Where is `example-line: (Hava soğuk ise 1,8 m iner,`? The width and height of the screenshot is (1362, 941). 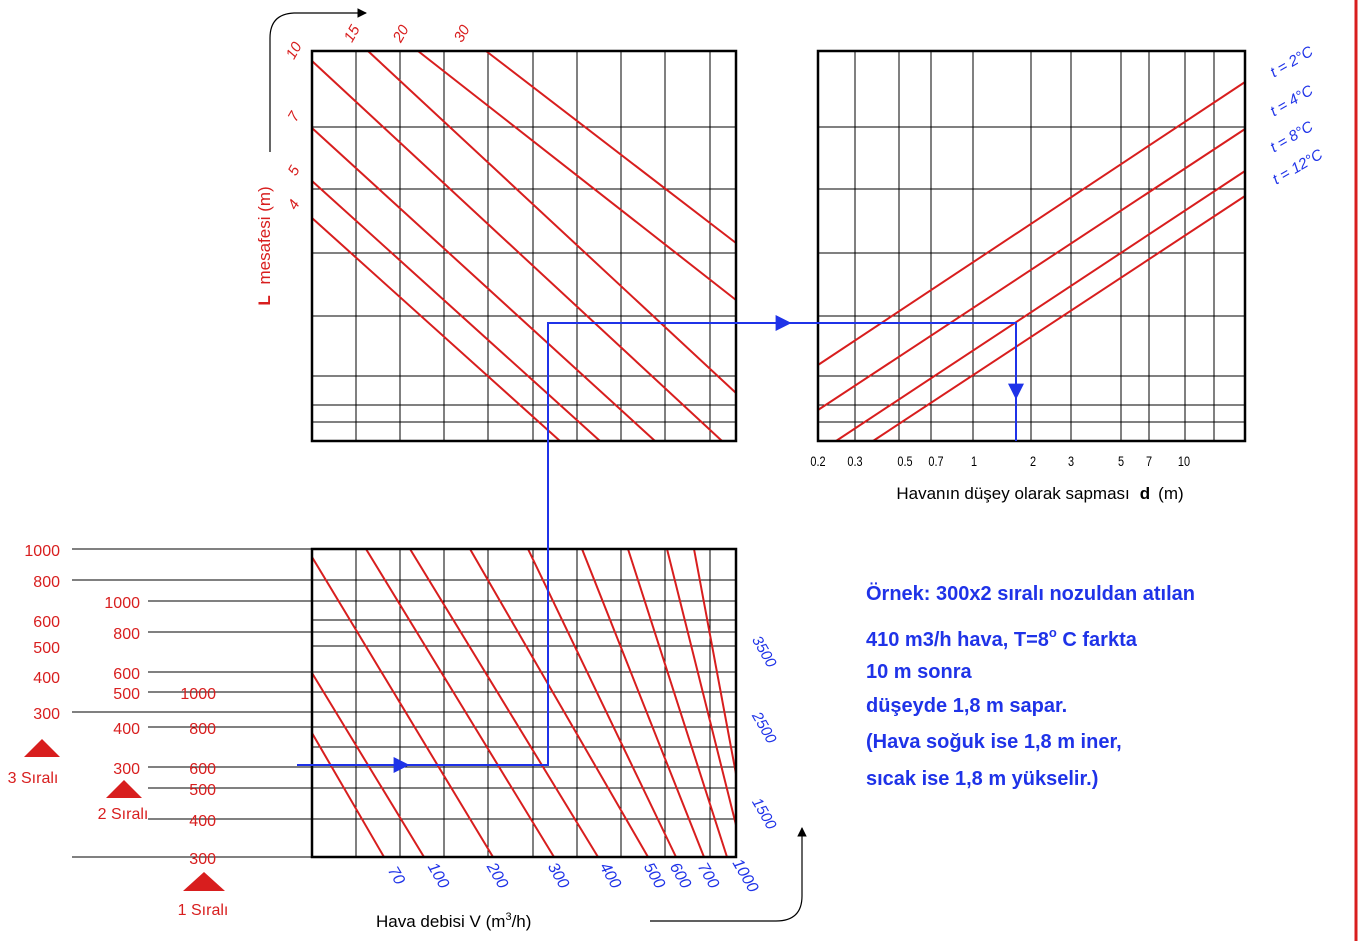 example-line: (Hava soğuk ise 1,8 m iner, is located at coordinates (994, 742).